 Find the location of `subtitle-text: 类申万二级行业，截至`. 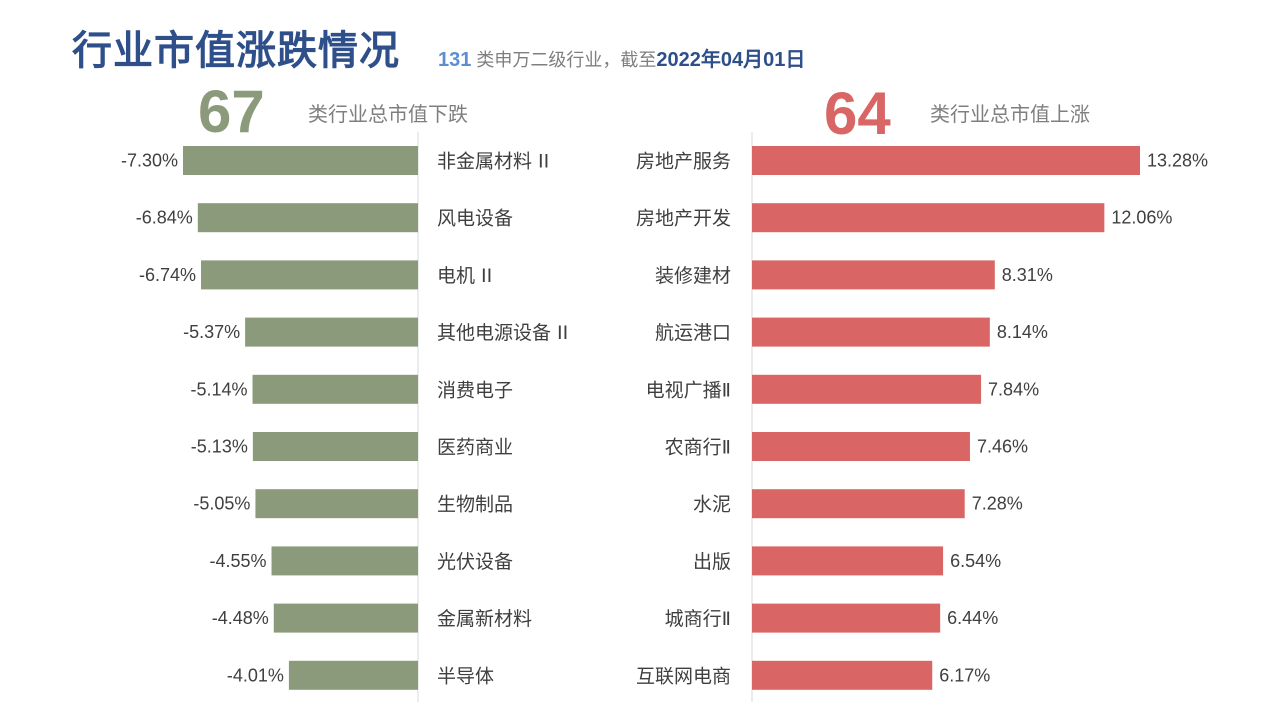

subtitle-text: 类申万二级行业，截至 is located at coordinates (564, 60).